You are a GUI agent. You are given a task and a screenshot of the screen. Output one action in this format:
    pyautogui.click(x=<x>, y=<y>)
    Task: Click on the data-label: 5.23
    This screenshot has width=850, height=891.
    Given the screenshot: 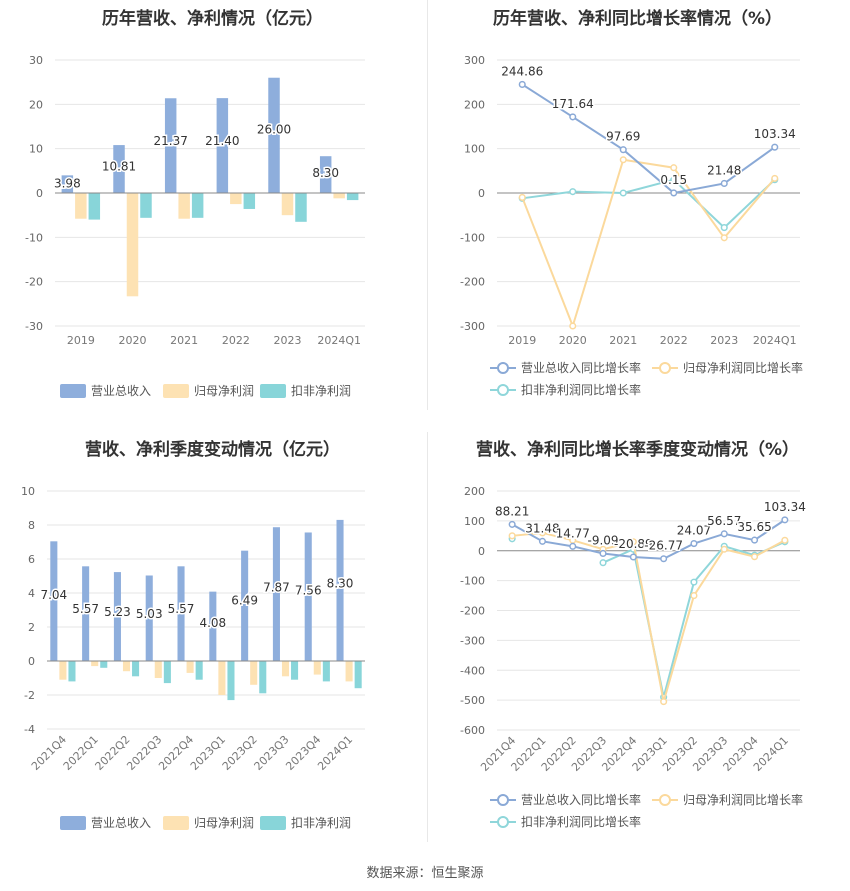 What is the action you would take?
    pyautogui.click(x=117, y=612)
    